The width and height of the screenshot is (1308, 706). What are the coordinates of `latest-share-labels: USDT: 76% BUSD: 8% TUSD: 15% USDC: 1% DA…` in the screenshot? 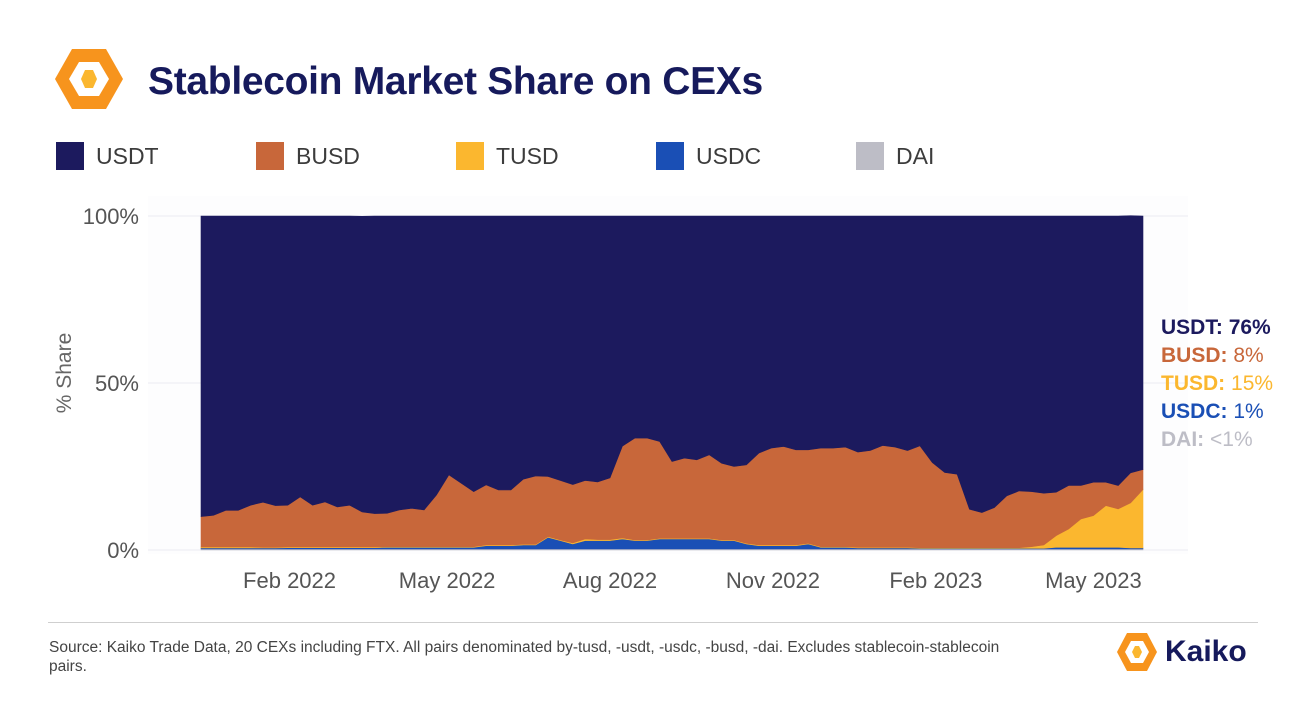 It's located at (1217, 384).